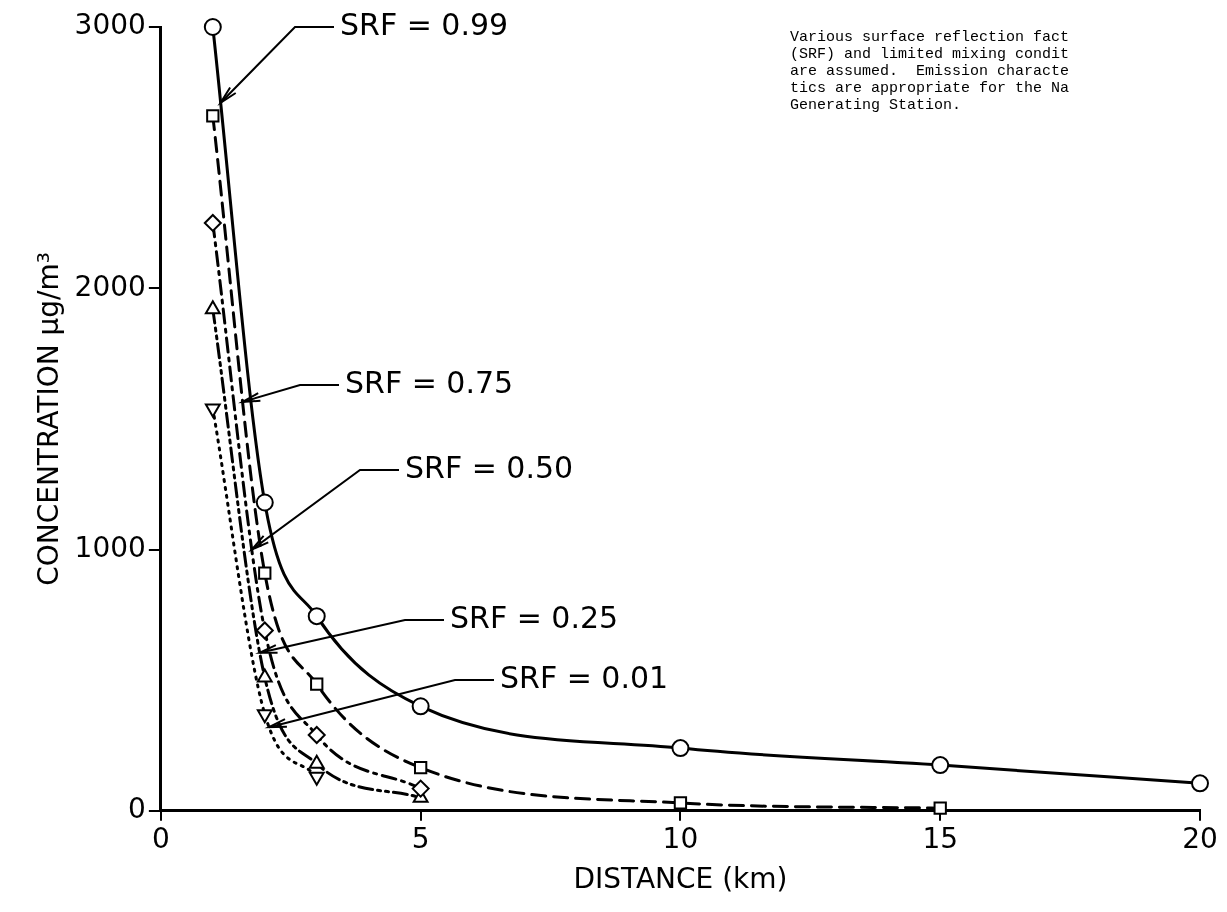 Image resolution: width=1227 pixels, height=912 pixels. I want to click on annotation: SRF = 0.99, so click(424, 24).